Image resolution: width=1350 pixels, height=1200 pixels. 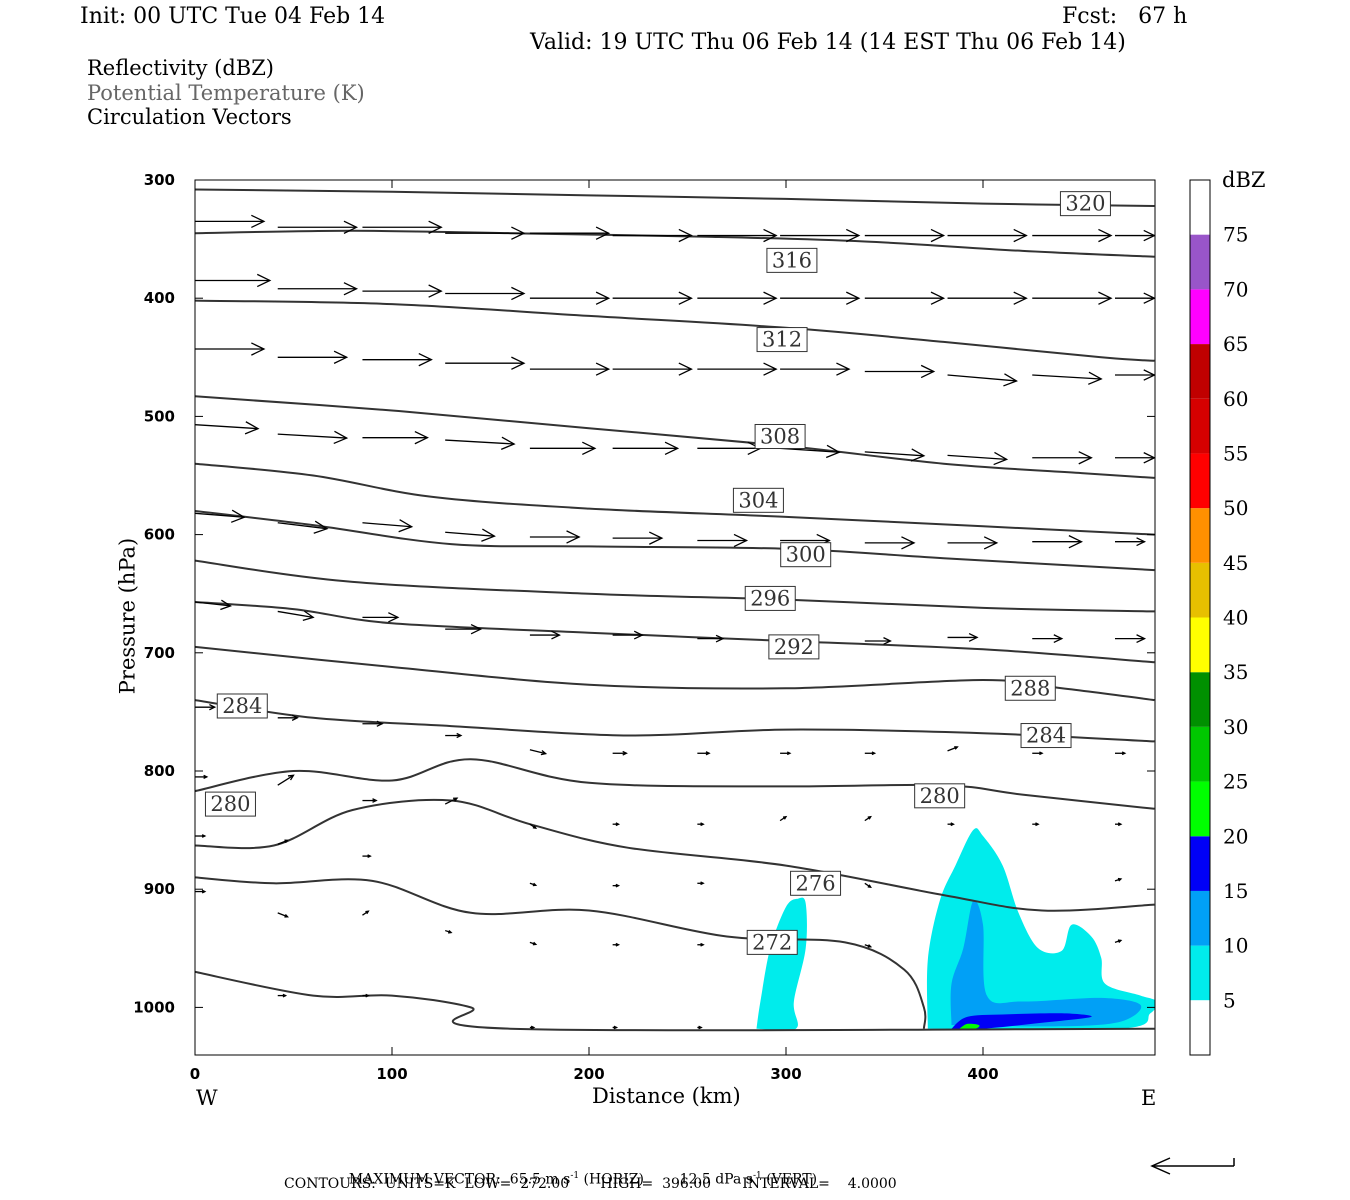 I want to click on colorbar-band-bottom, so click(x=1200, y=1027).